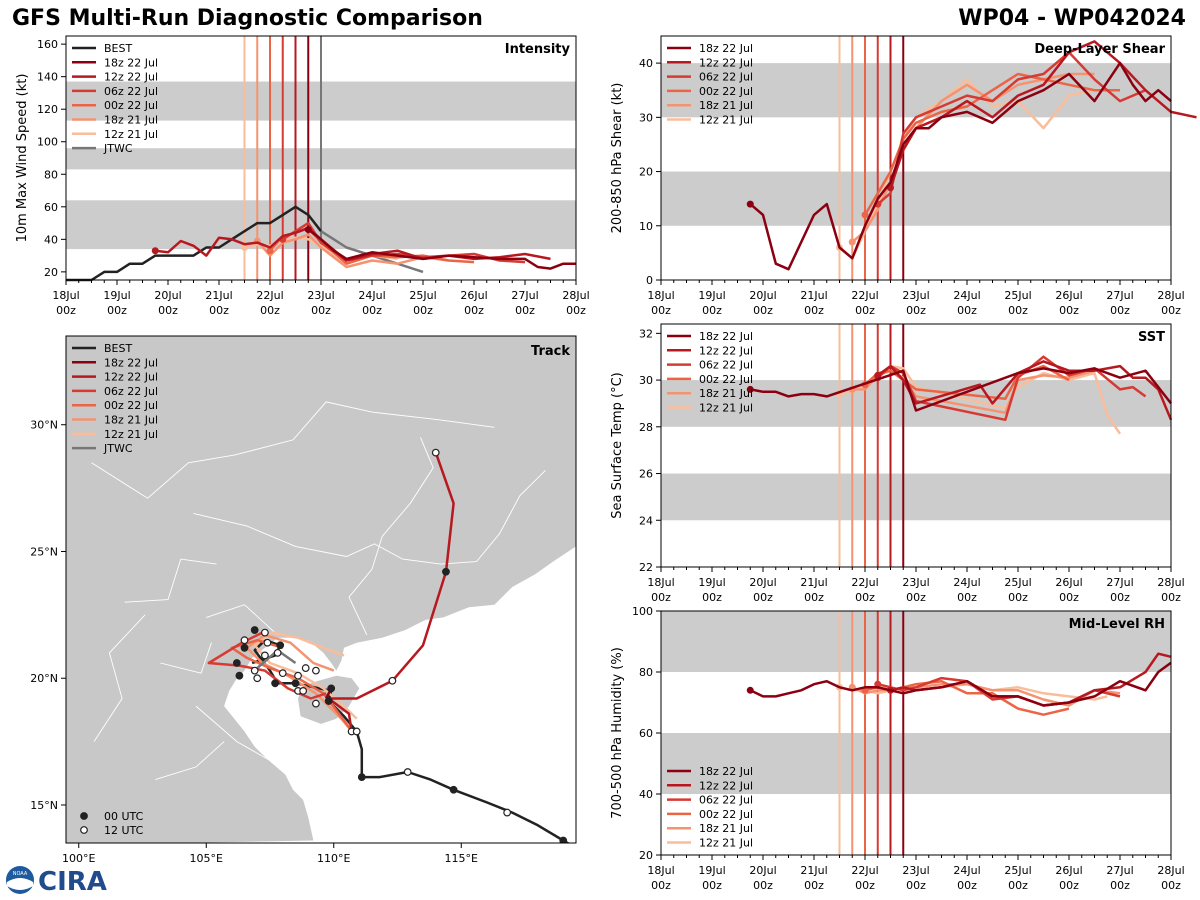 The height and width of the screenshot is (900, 1200). I want to click on panel-title: SST, so click(1151, 337).